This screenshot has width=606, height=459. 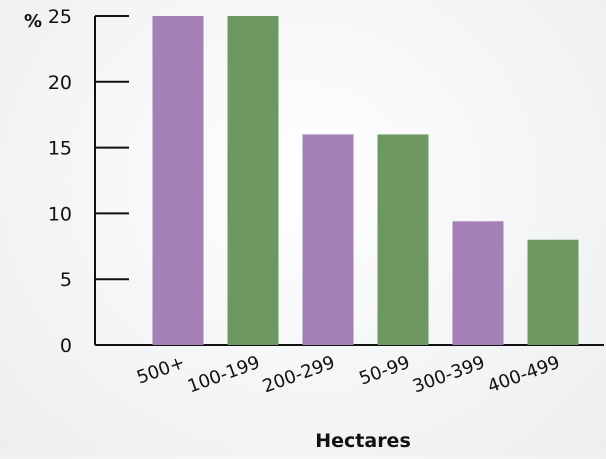 What do you see at coordinates (384, 371) in the screenshot?
I see `x-tick-label: 50-99` at bounding box center [384, 371].